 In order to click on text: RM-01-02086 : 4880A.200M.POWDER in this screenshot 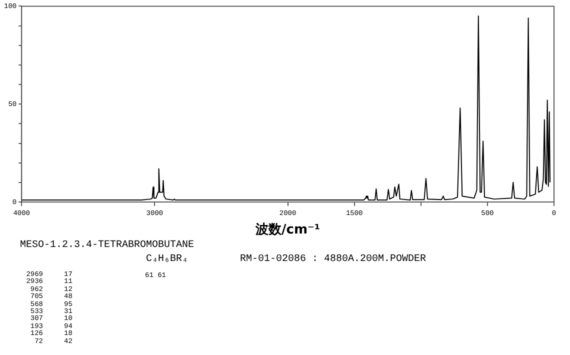, I will do `click(333, 259)`.